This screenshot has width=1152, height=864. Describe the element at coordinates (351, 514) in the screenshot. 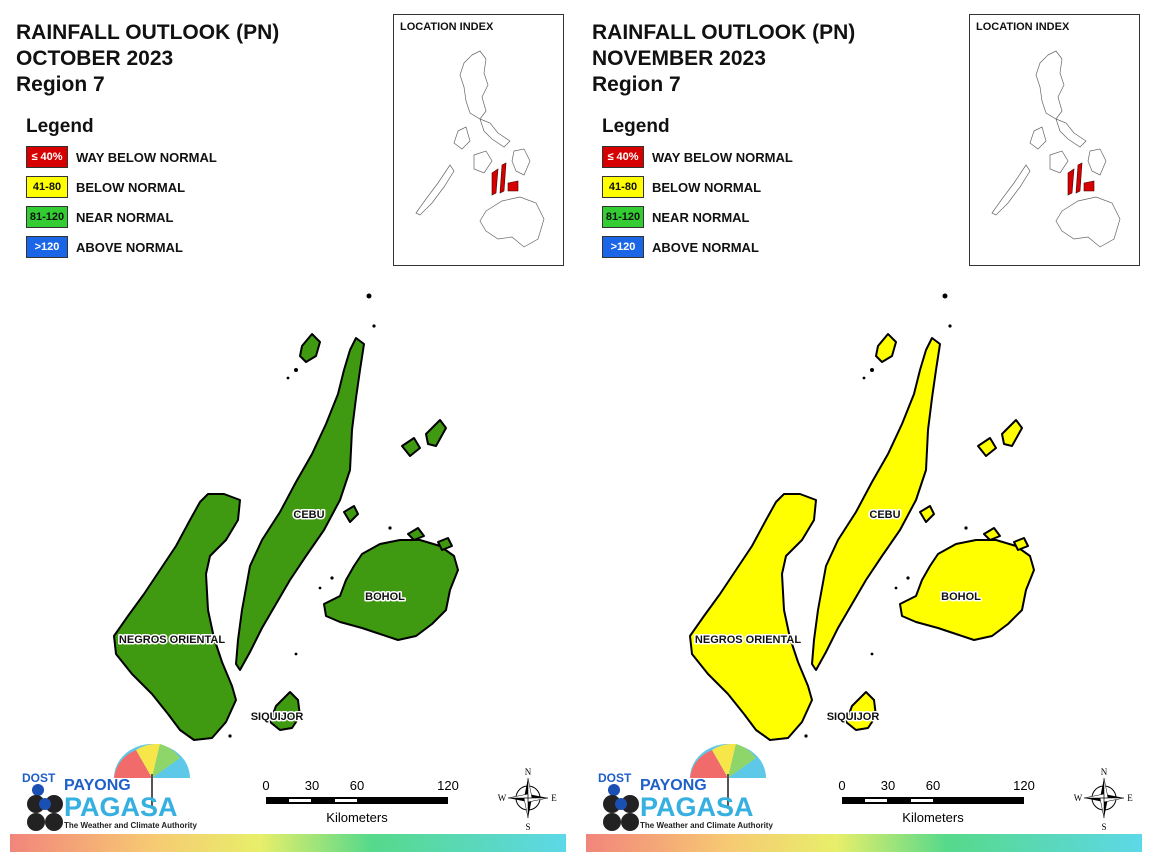

I see `mactan-shape` at that location.